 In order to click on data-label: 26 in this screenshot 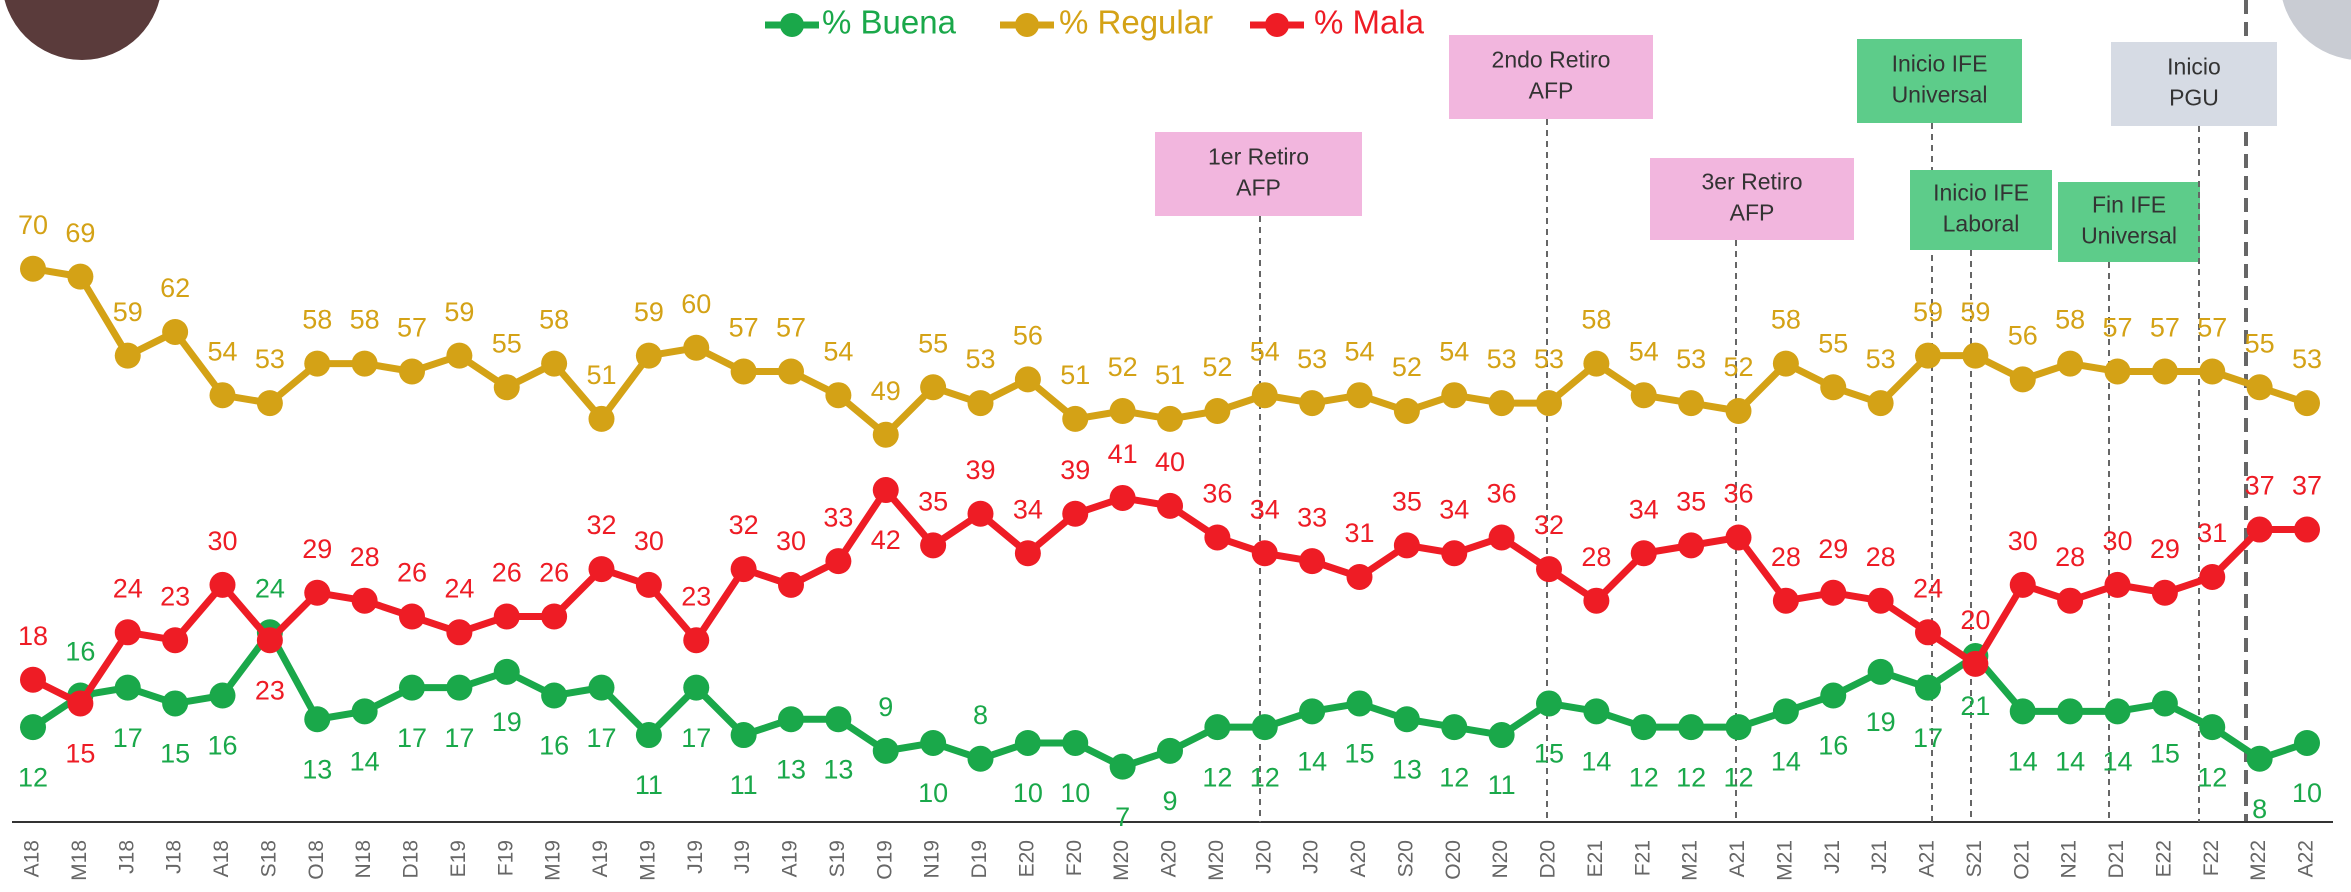, I will do `click(507, 573)`.